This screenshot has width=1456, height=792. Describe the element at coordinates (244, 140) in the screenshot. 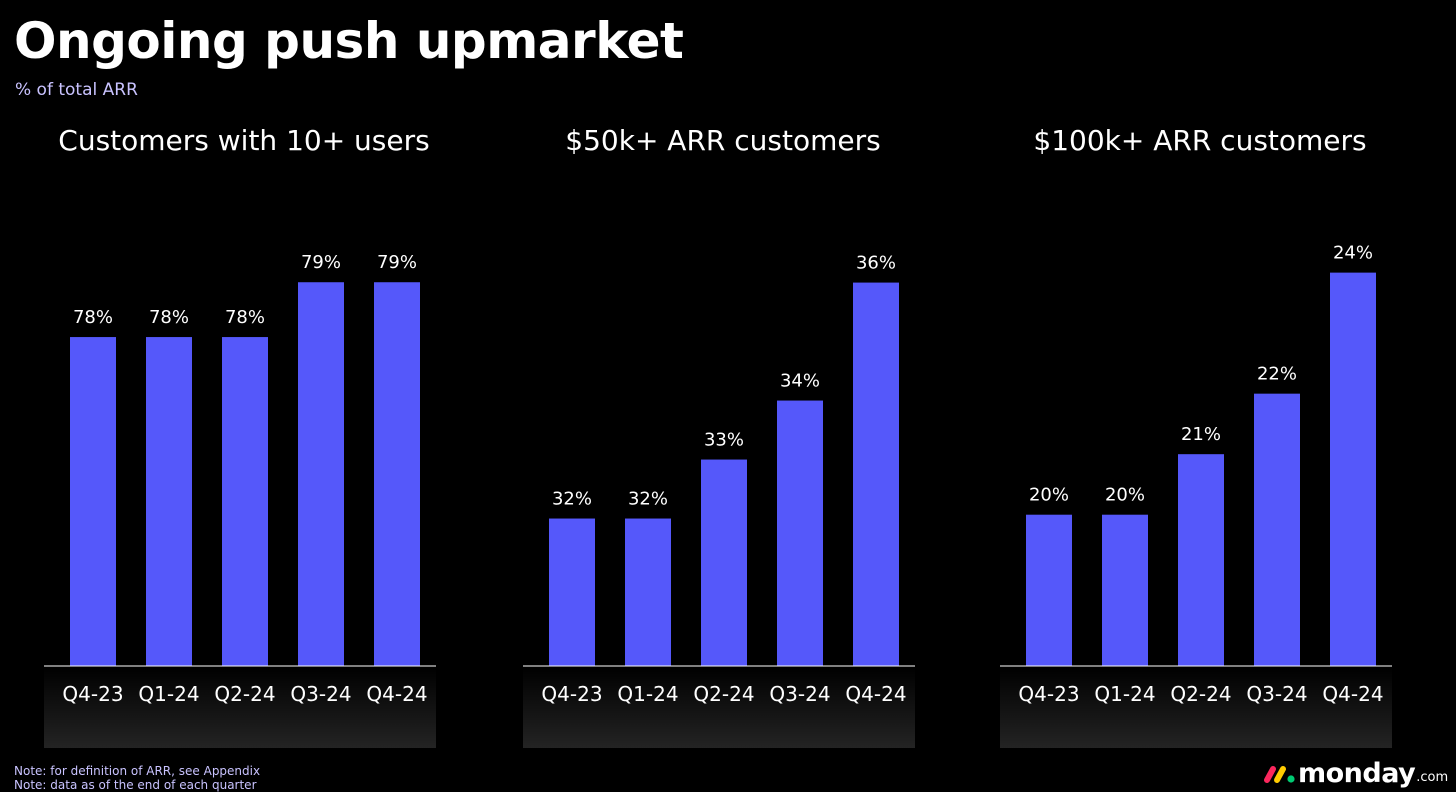

I see `chart-title: Customers with 10+ users` at that location.